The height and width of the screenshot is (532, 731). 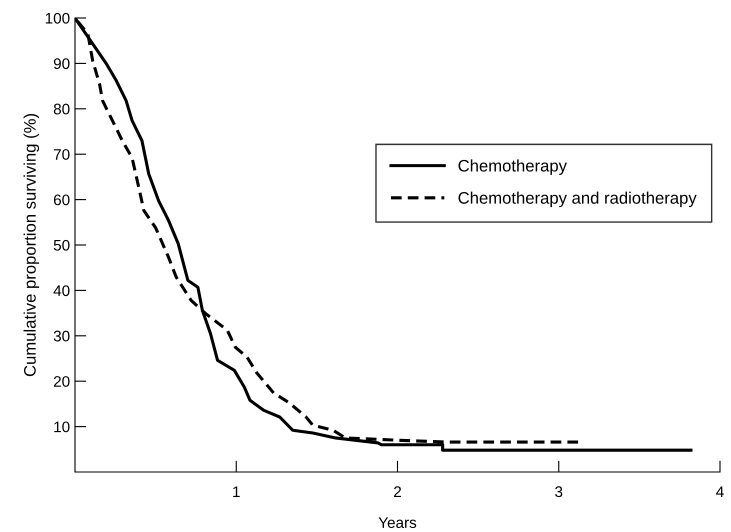 I want to click on x-tick-label: 1, so click(x=236, y=491).